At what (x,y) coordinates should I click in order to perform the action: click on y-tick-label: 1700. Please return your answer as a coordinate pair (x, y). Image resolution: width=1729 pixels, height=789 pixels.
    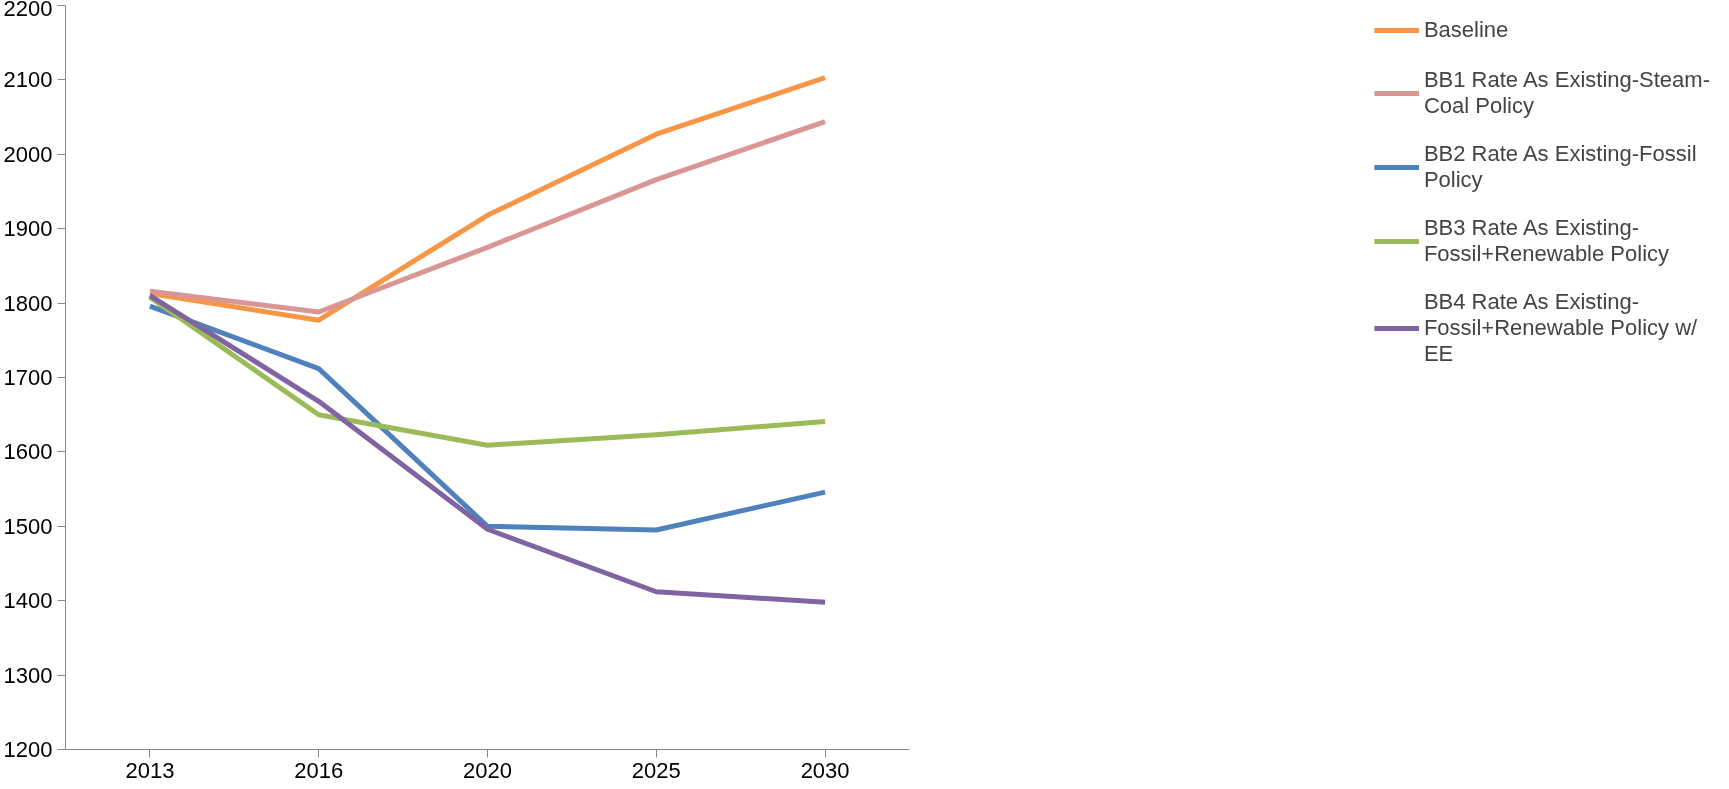
    Looking at the image, I should click on (28, 377).